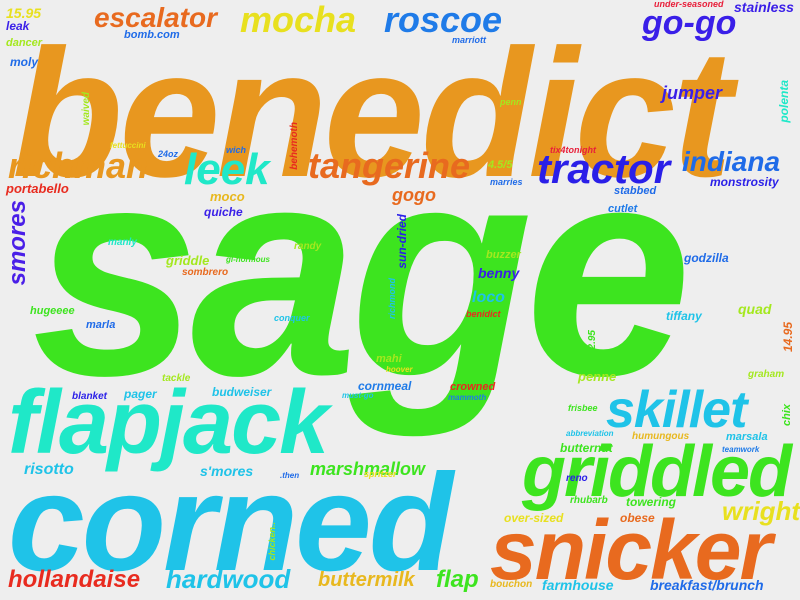  What do you see at coordinates (230, 523) in the screenshot?
I see `word-corned: corned` at bounding box center [230, 523].